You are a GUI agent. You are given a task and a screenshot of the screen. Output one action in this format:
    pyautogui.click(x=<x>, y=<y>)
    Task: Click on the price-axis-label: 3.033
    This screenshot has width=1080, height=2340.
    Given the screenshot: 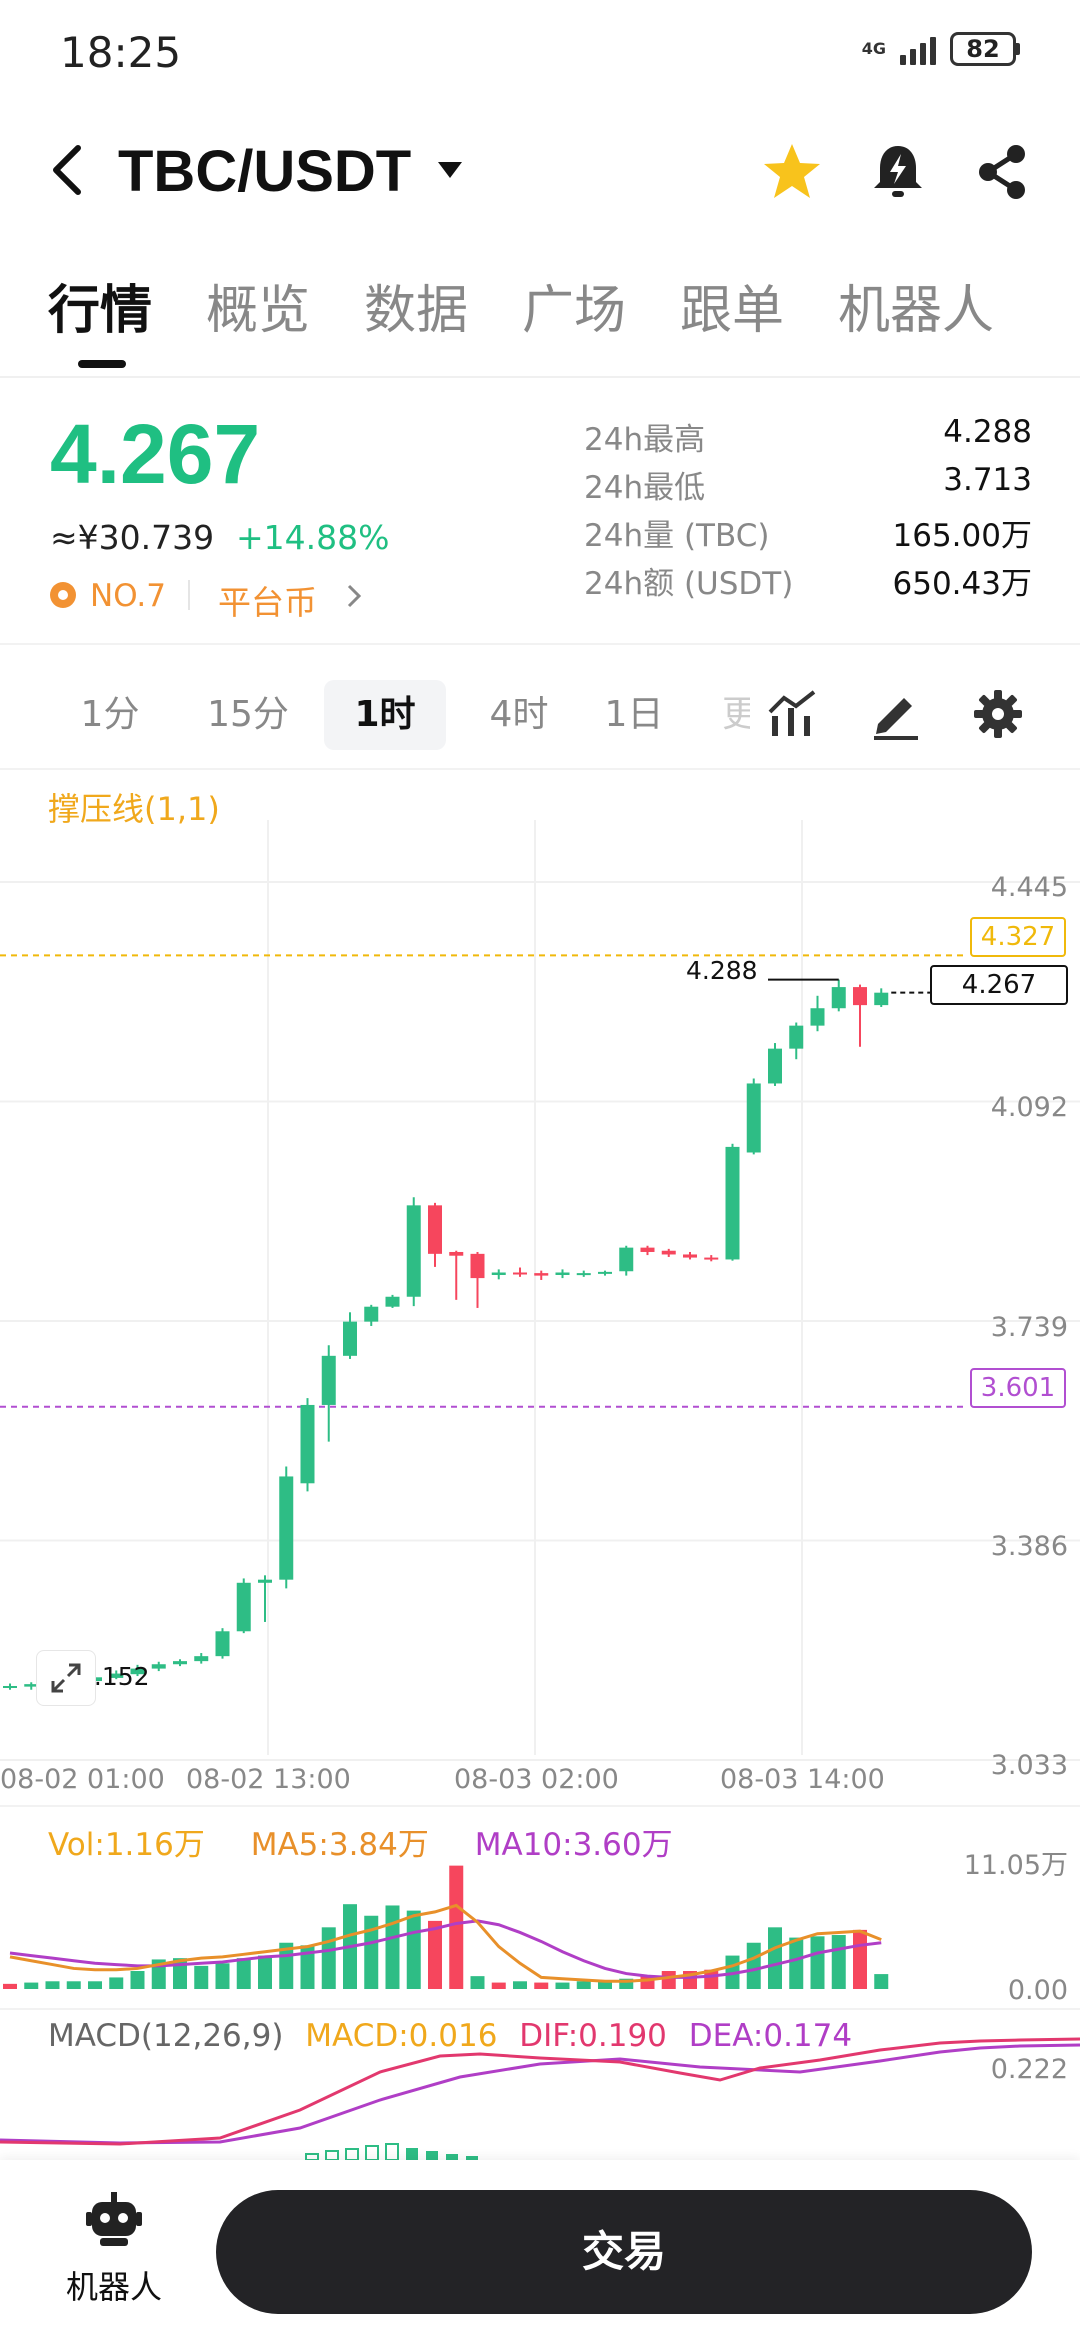 What is the action you would take?
    pyautogui.click(x=1029, y=1765)
    